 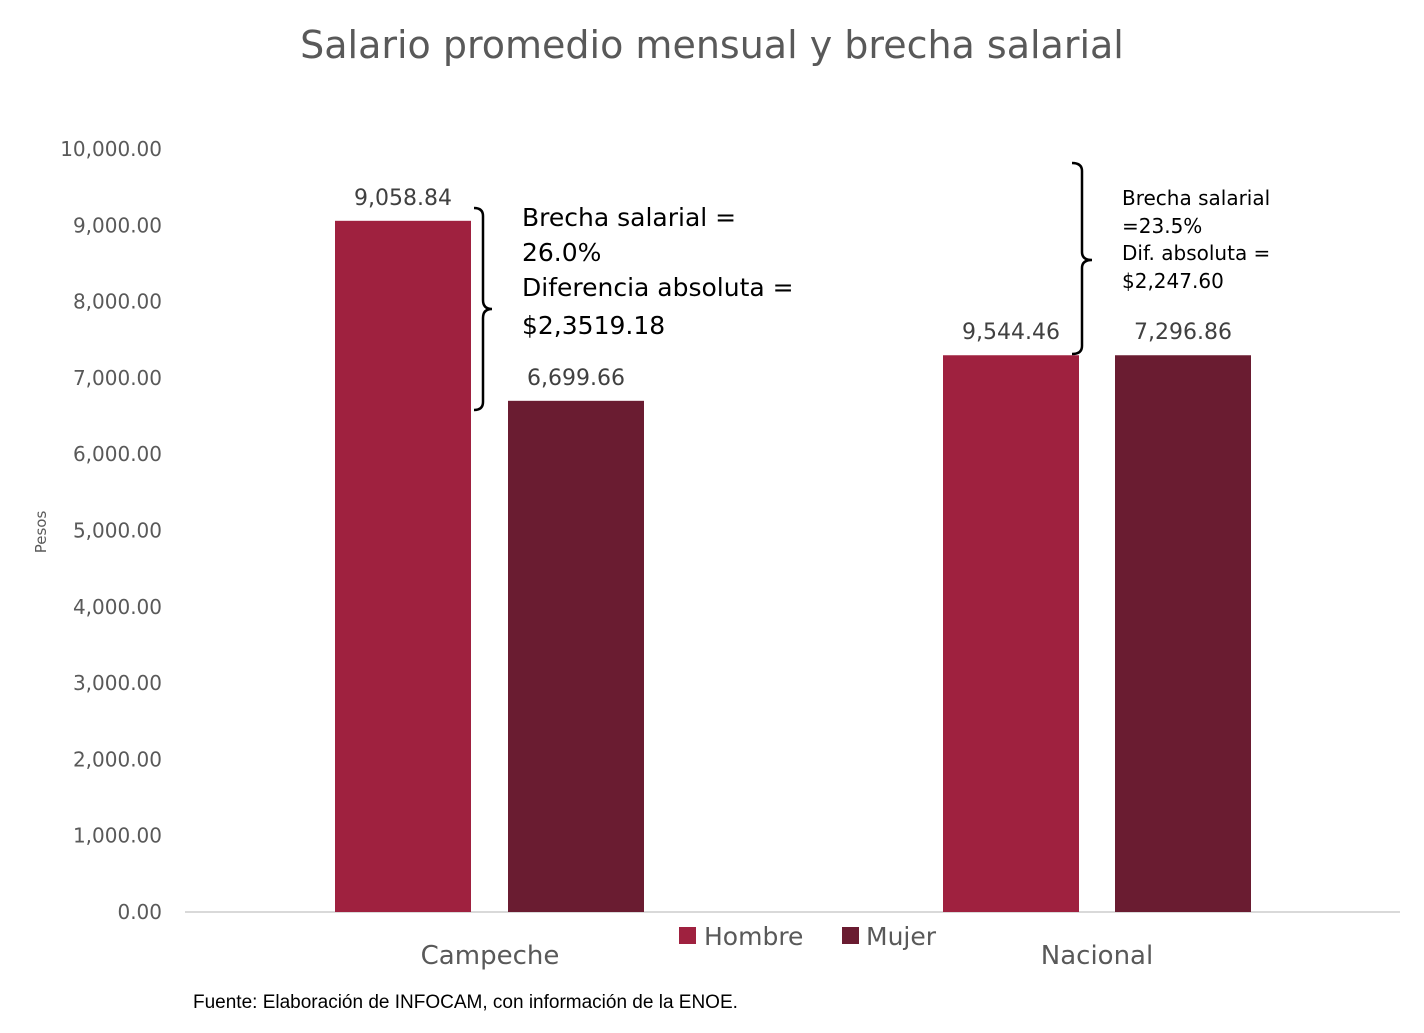 What do you see at coordinates (850, 935) in the screenshot?
I see `legend-swatch-mujer` at bounding box center [850, 935].